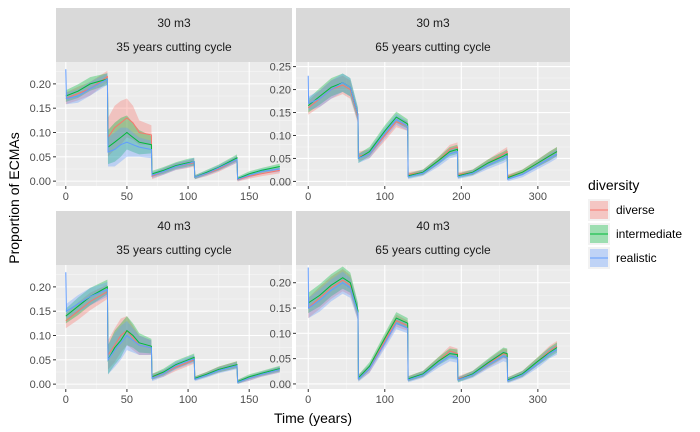  What do you see at coordinates (649, 234) in the screenshot?
I see `legend-label-intermediate: intermediate` at bounding box center [649, 234].